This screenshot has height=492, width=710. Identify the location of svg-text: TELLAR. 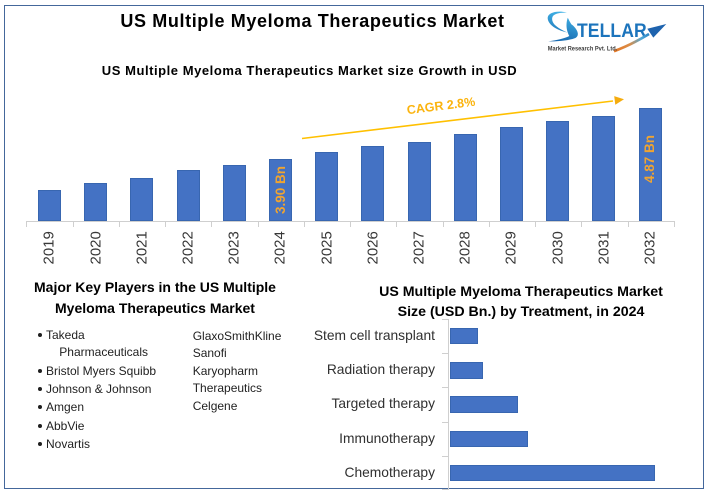
(612, 30).